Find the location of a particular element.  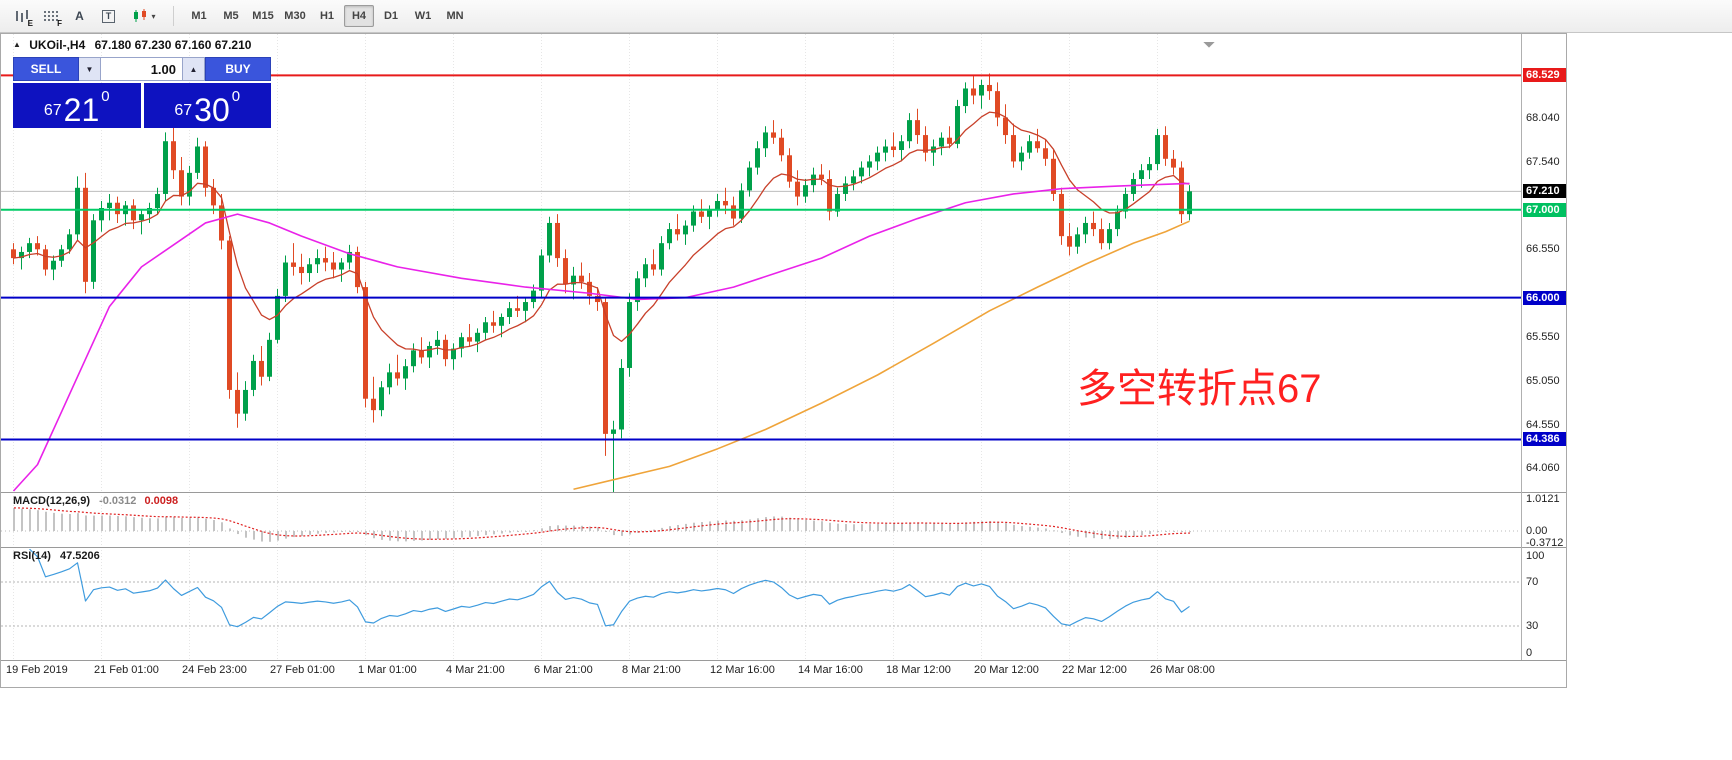

timeframe-H1: H1 is located at coordinates (327, 16).